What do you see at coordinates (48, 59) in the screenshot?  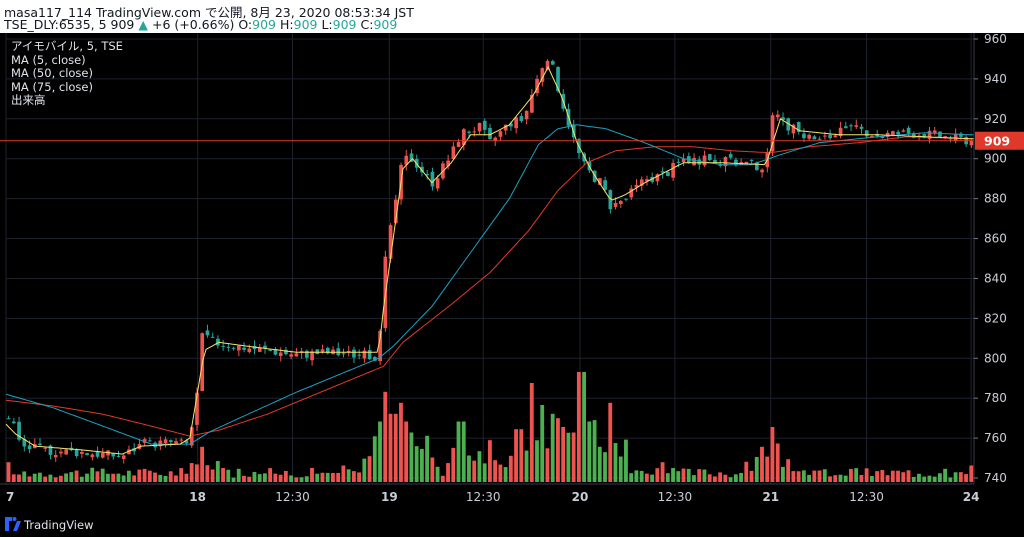 I see `legend-ma5: MA (5, close)` at bounding box center [48, 59].